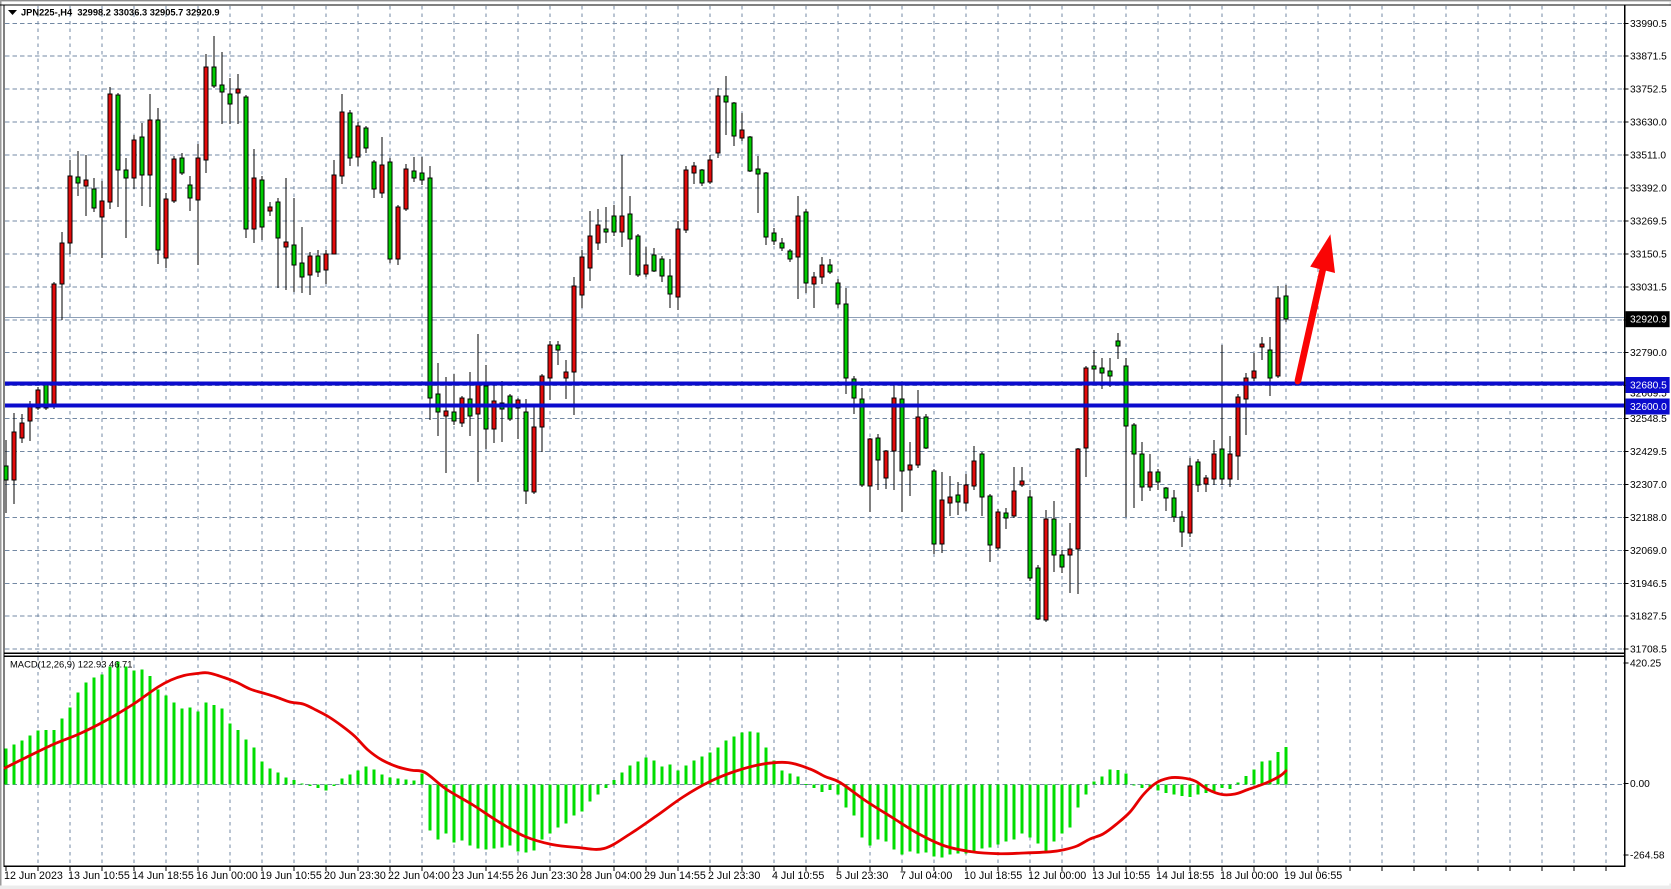  Describe the element at coordinates (1648, 24) in the screenshot. I see `svg-text: 33990.5` at that location.